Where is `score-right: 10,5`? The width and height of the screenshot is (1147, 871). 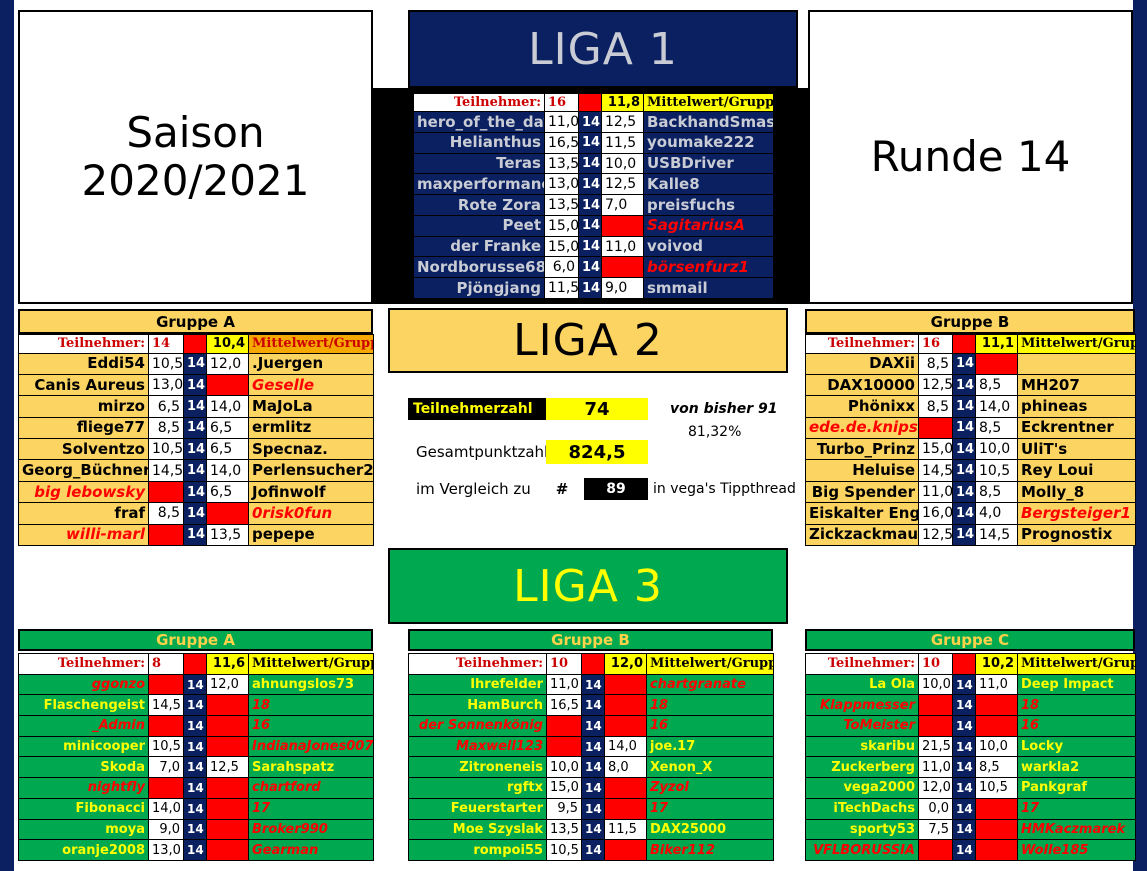
score-right: 10,5 is located at coordinates (996, 470).